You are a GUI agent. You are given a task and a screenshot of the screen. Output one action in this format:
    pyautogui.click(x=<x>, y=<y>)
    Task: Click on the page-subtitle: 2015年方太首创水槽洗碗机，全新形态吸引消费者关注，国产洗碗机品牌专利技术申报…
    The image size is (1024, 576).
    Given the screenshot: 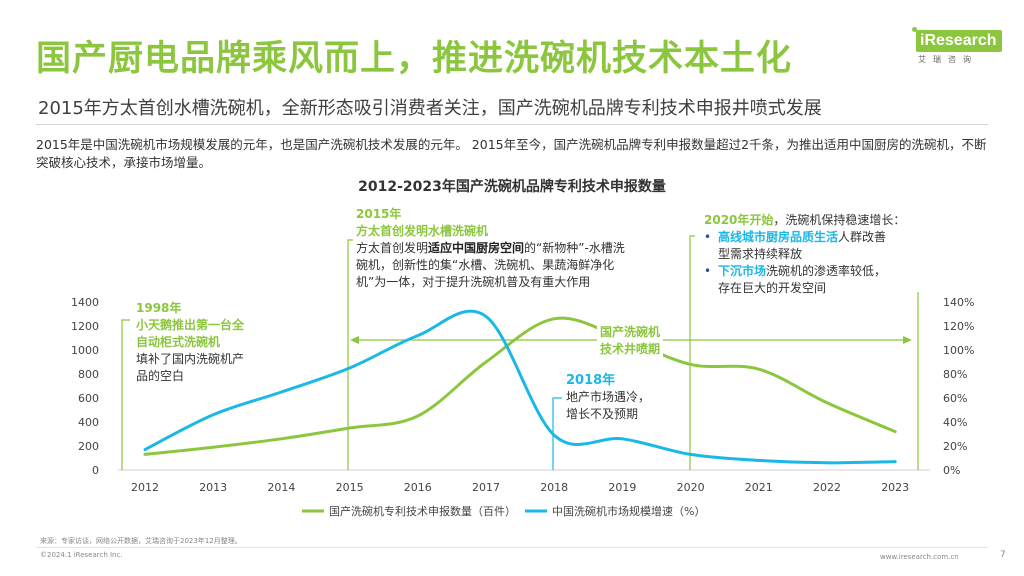 What is the action you would take?
    pyautogui.click(x=430, y=108)
    